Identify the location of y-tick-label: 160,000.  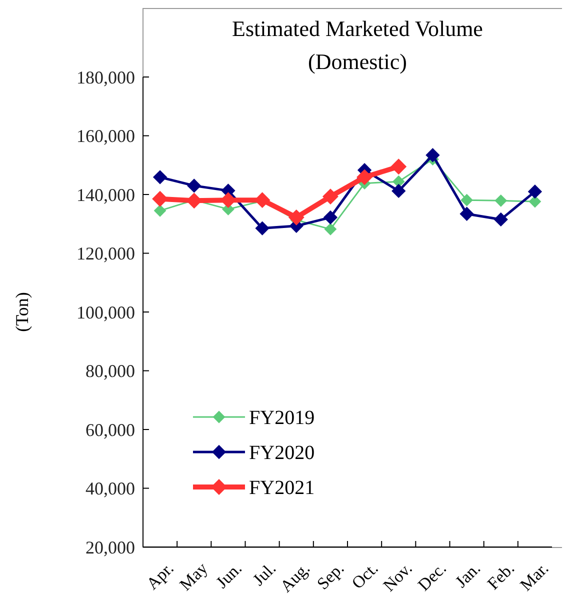
(105, 136).